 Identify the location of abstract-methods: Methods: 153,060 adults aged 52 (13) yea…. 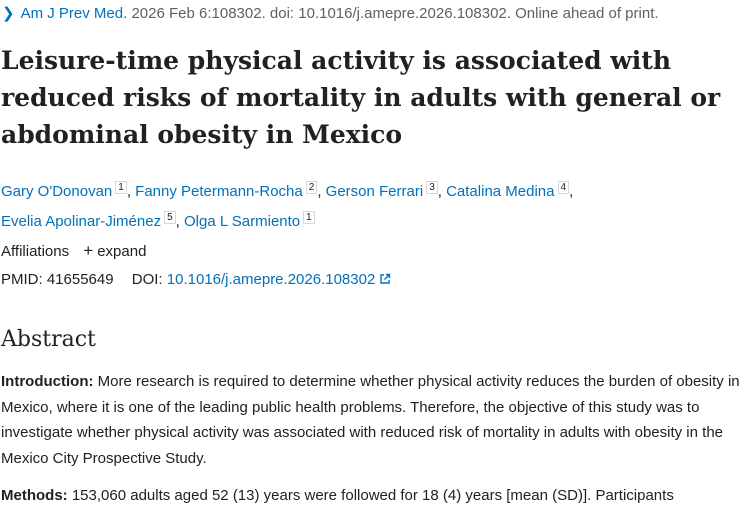
(375, 496).